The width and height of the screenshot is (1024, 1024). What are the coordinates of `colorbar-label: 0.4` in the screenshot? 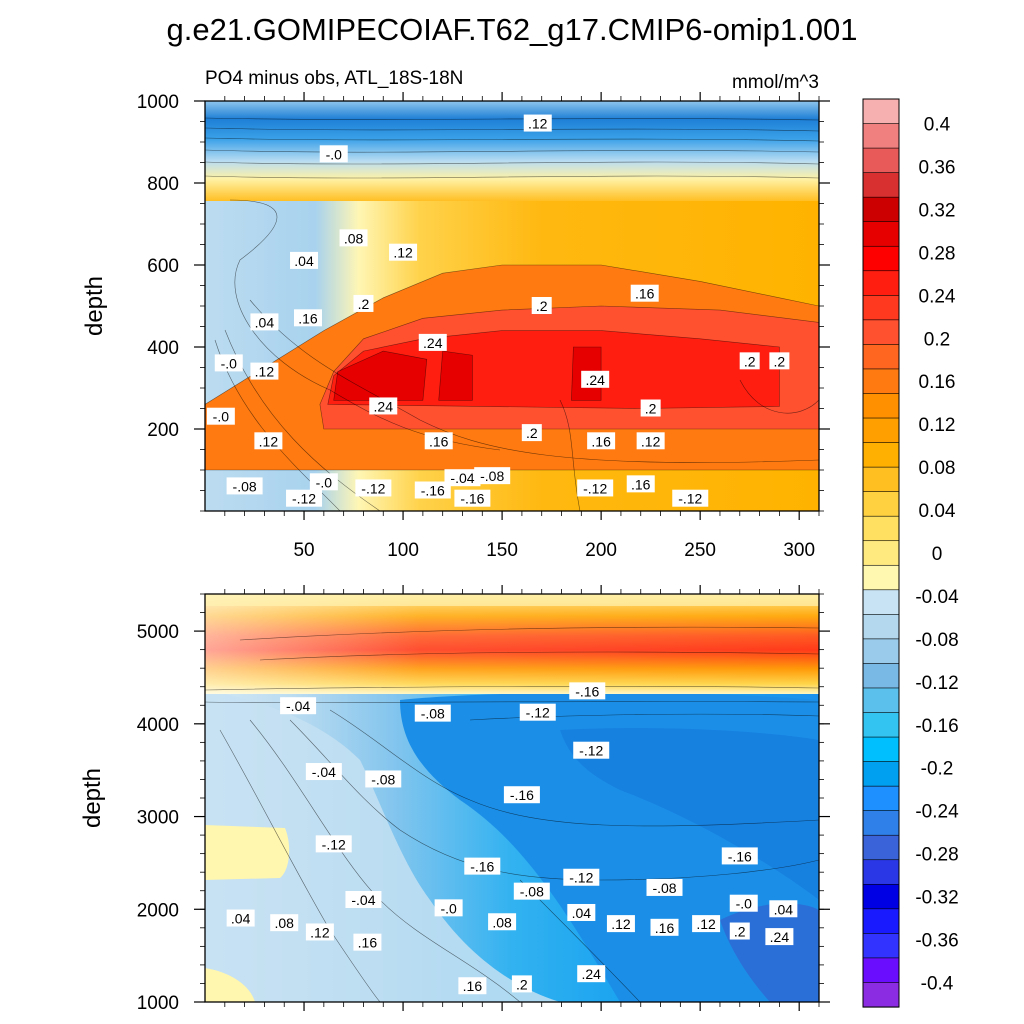 It's located at (937, 125).